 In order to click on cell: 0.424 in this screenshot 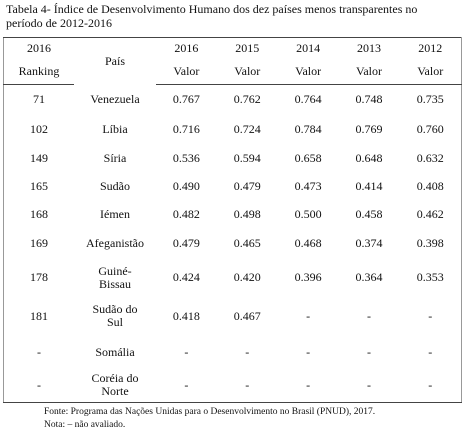, I will do `click(186, 277)`.